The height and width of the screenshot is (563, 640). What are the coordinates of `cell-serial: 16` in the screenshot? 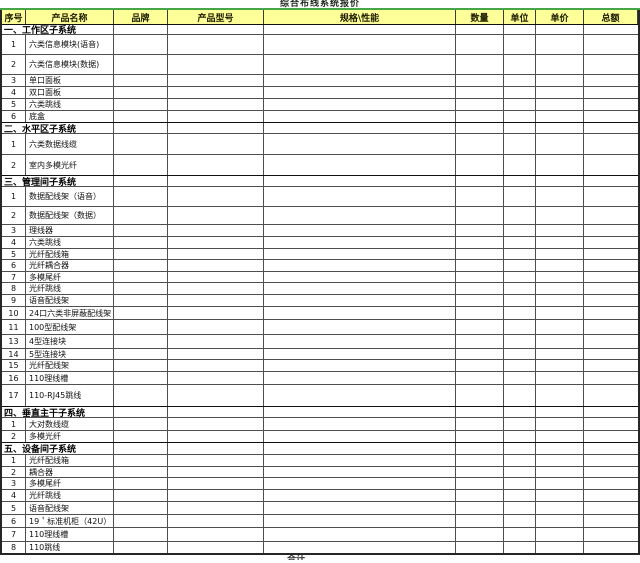 It's located at (14, 378).